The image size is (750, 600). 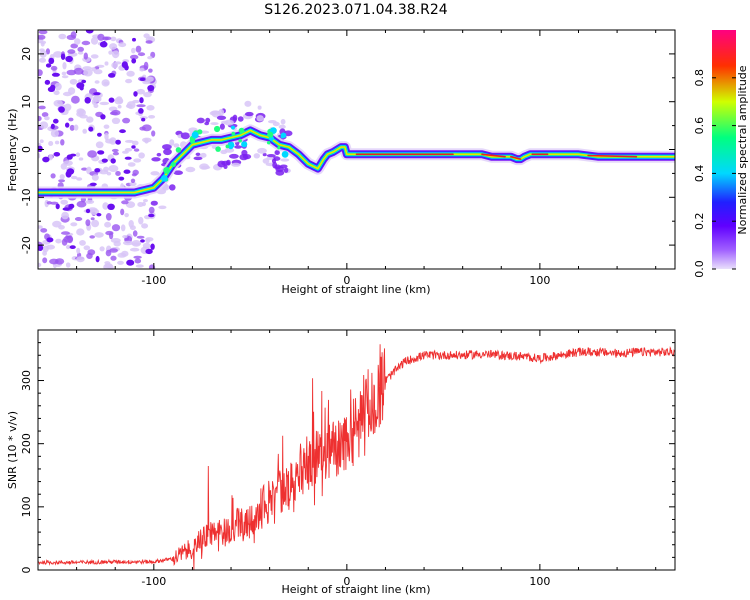 What do you see at coordinates (26, 102) in the screenshot?
I see `y-tick-label: 10` at bounding box center [26, 102].